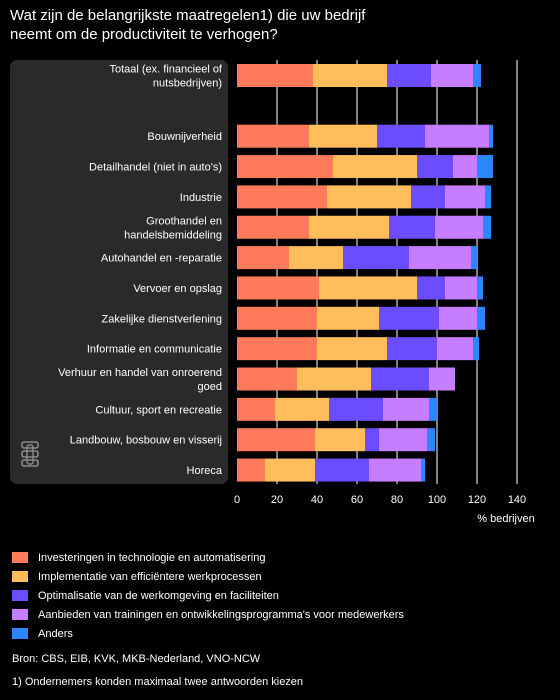 The width and height of the screenshot is (560, 700). What do you see at coordinates (380, 500) in the screenshot?
I see `x-axis-ticks: 0 20 40 60 80 100 120 140` at bounding box center [380, 500].